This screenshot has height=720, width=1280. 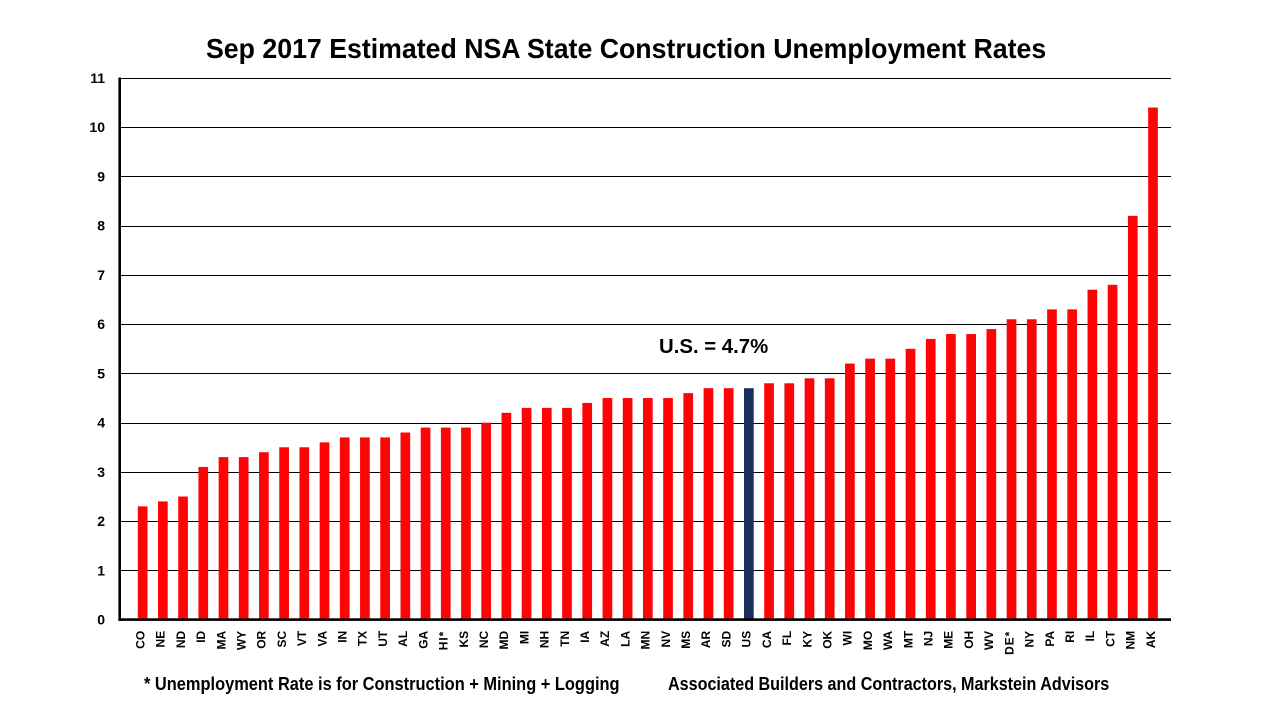 What do you see at coordinates (646, 640) in the screenshot?
I see `svg-text: MN` at bounding box center [646, 640].